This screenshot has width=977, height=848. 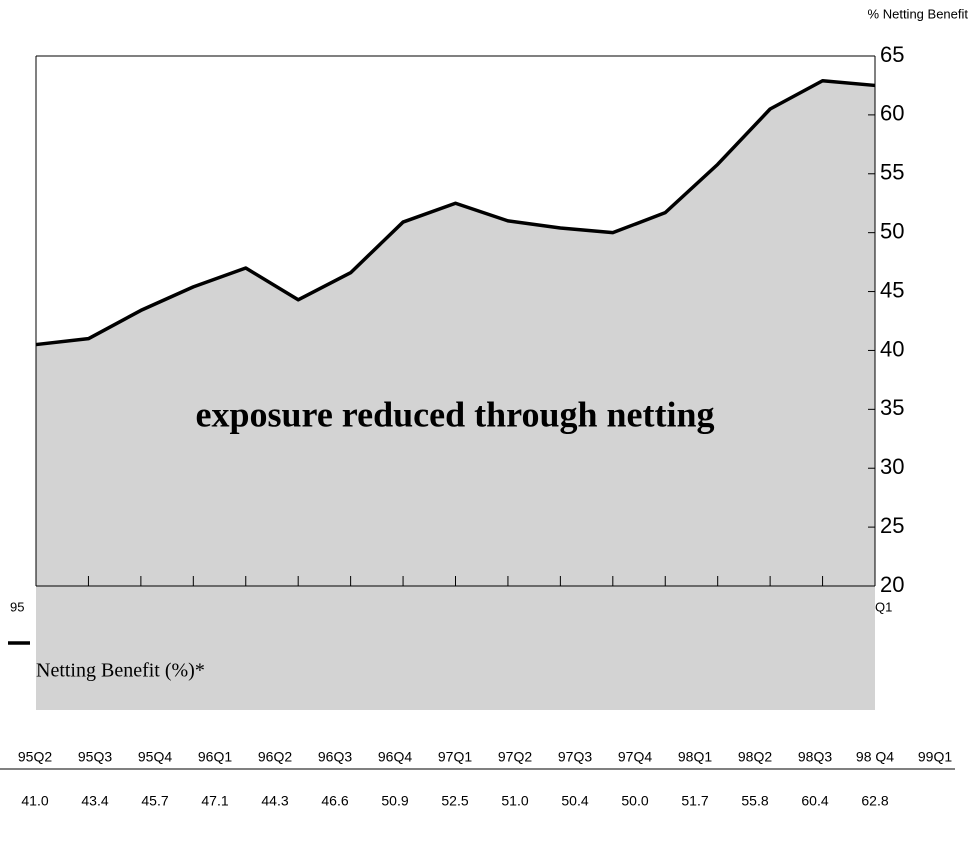 I want to click on table-header: 97Q4, so click(x=635, y=757).